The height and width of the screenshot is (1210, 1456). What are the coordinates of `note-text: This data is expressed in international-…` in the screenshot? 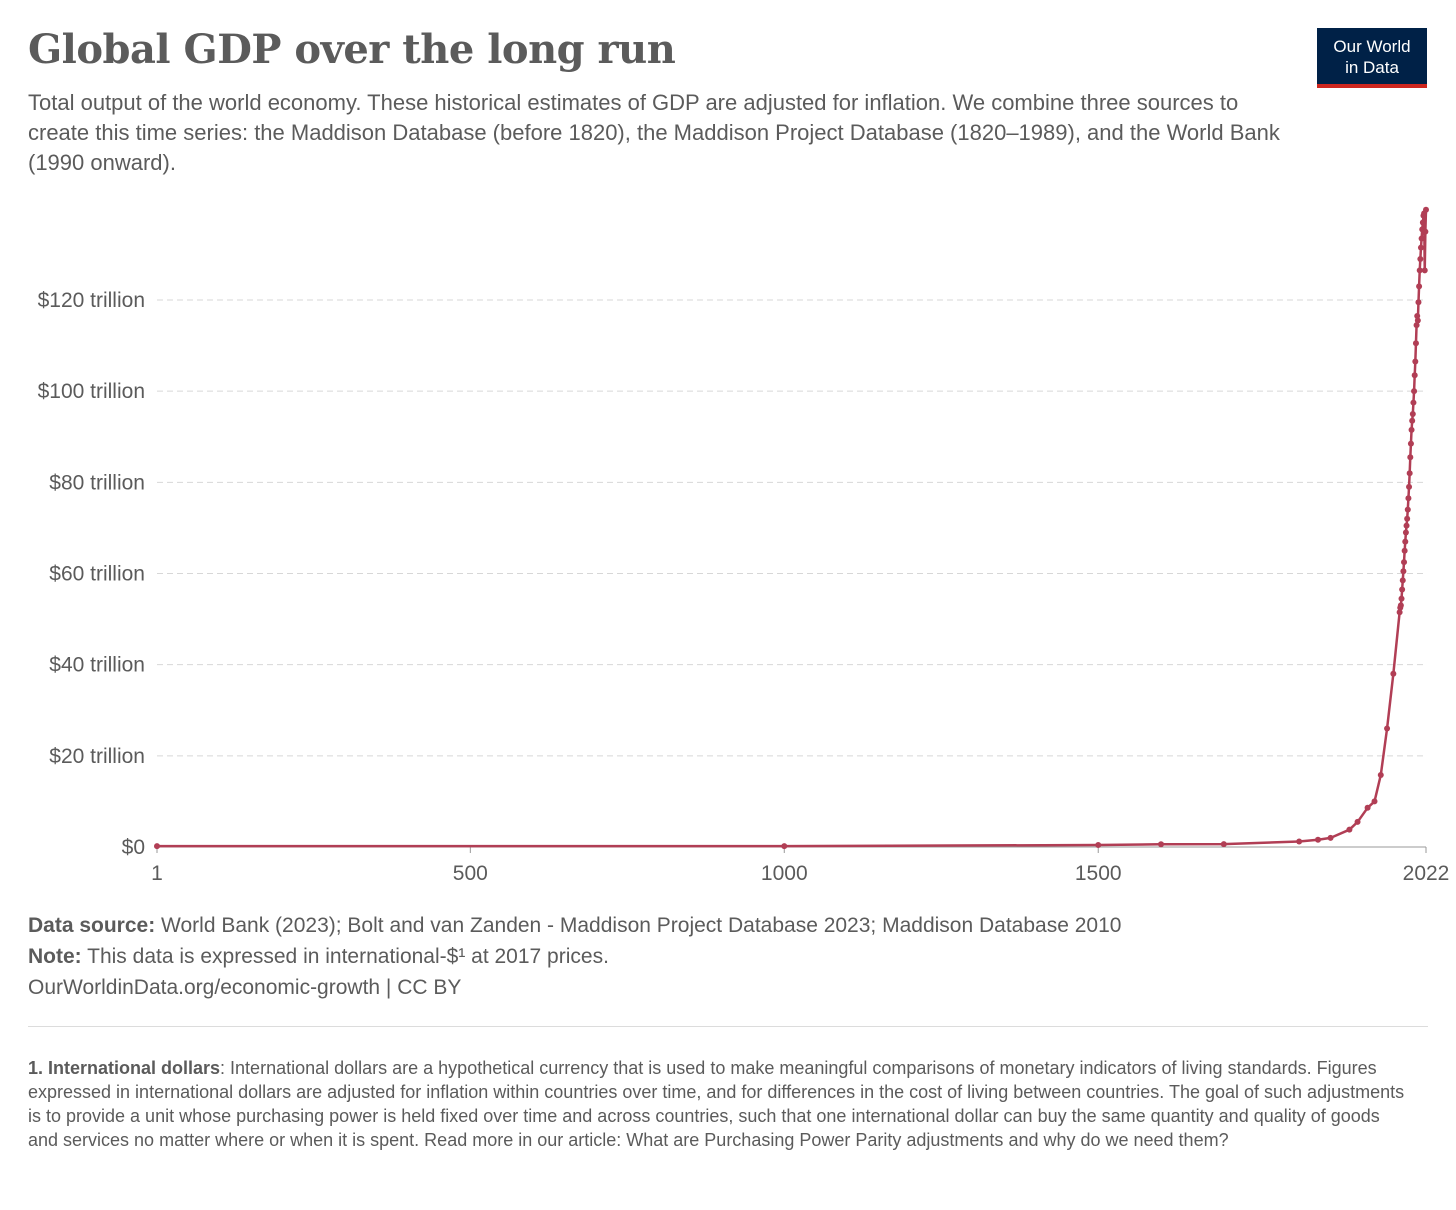 It's located at (345, 956).